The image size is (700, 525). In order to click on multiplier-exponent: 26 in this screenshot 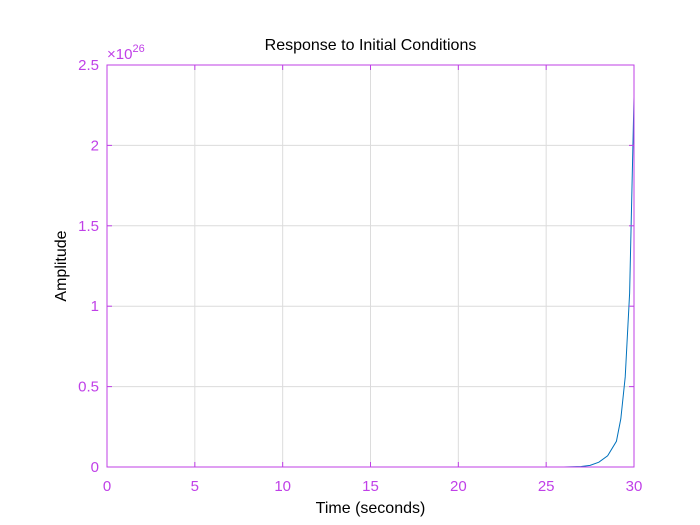, I will do `click(138, 49)`.